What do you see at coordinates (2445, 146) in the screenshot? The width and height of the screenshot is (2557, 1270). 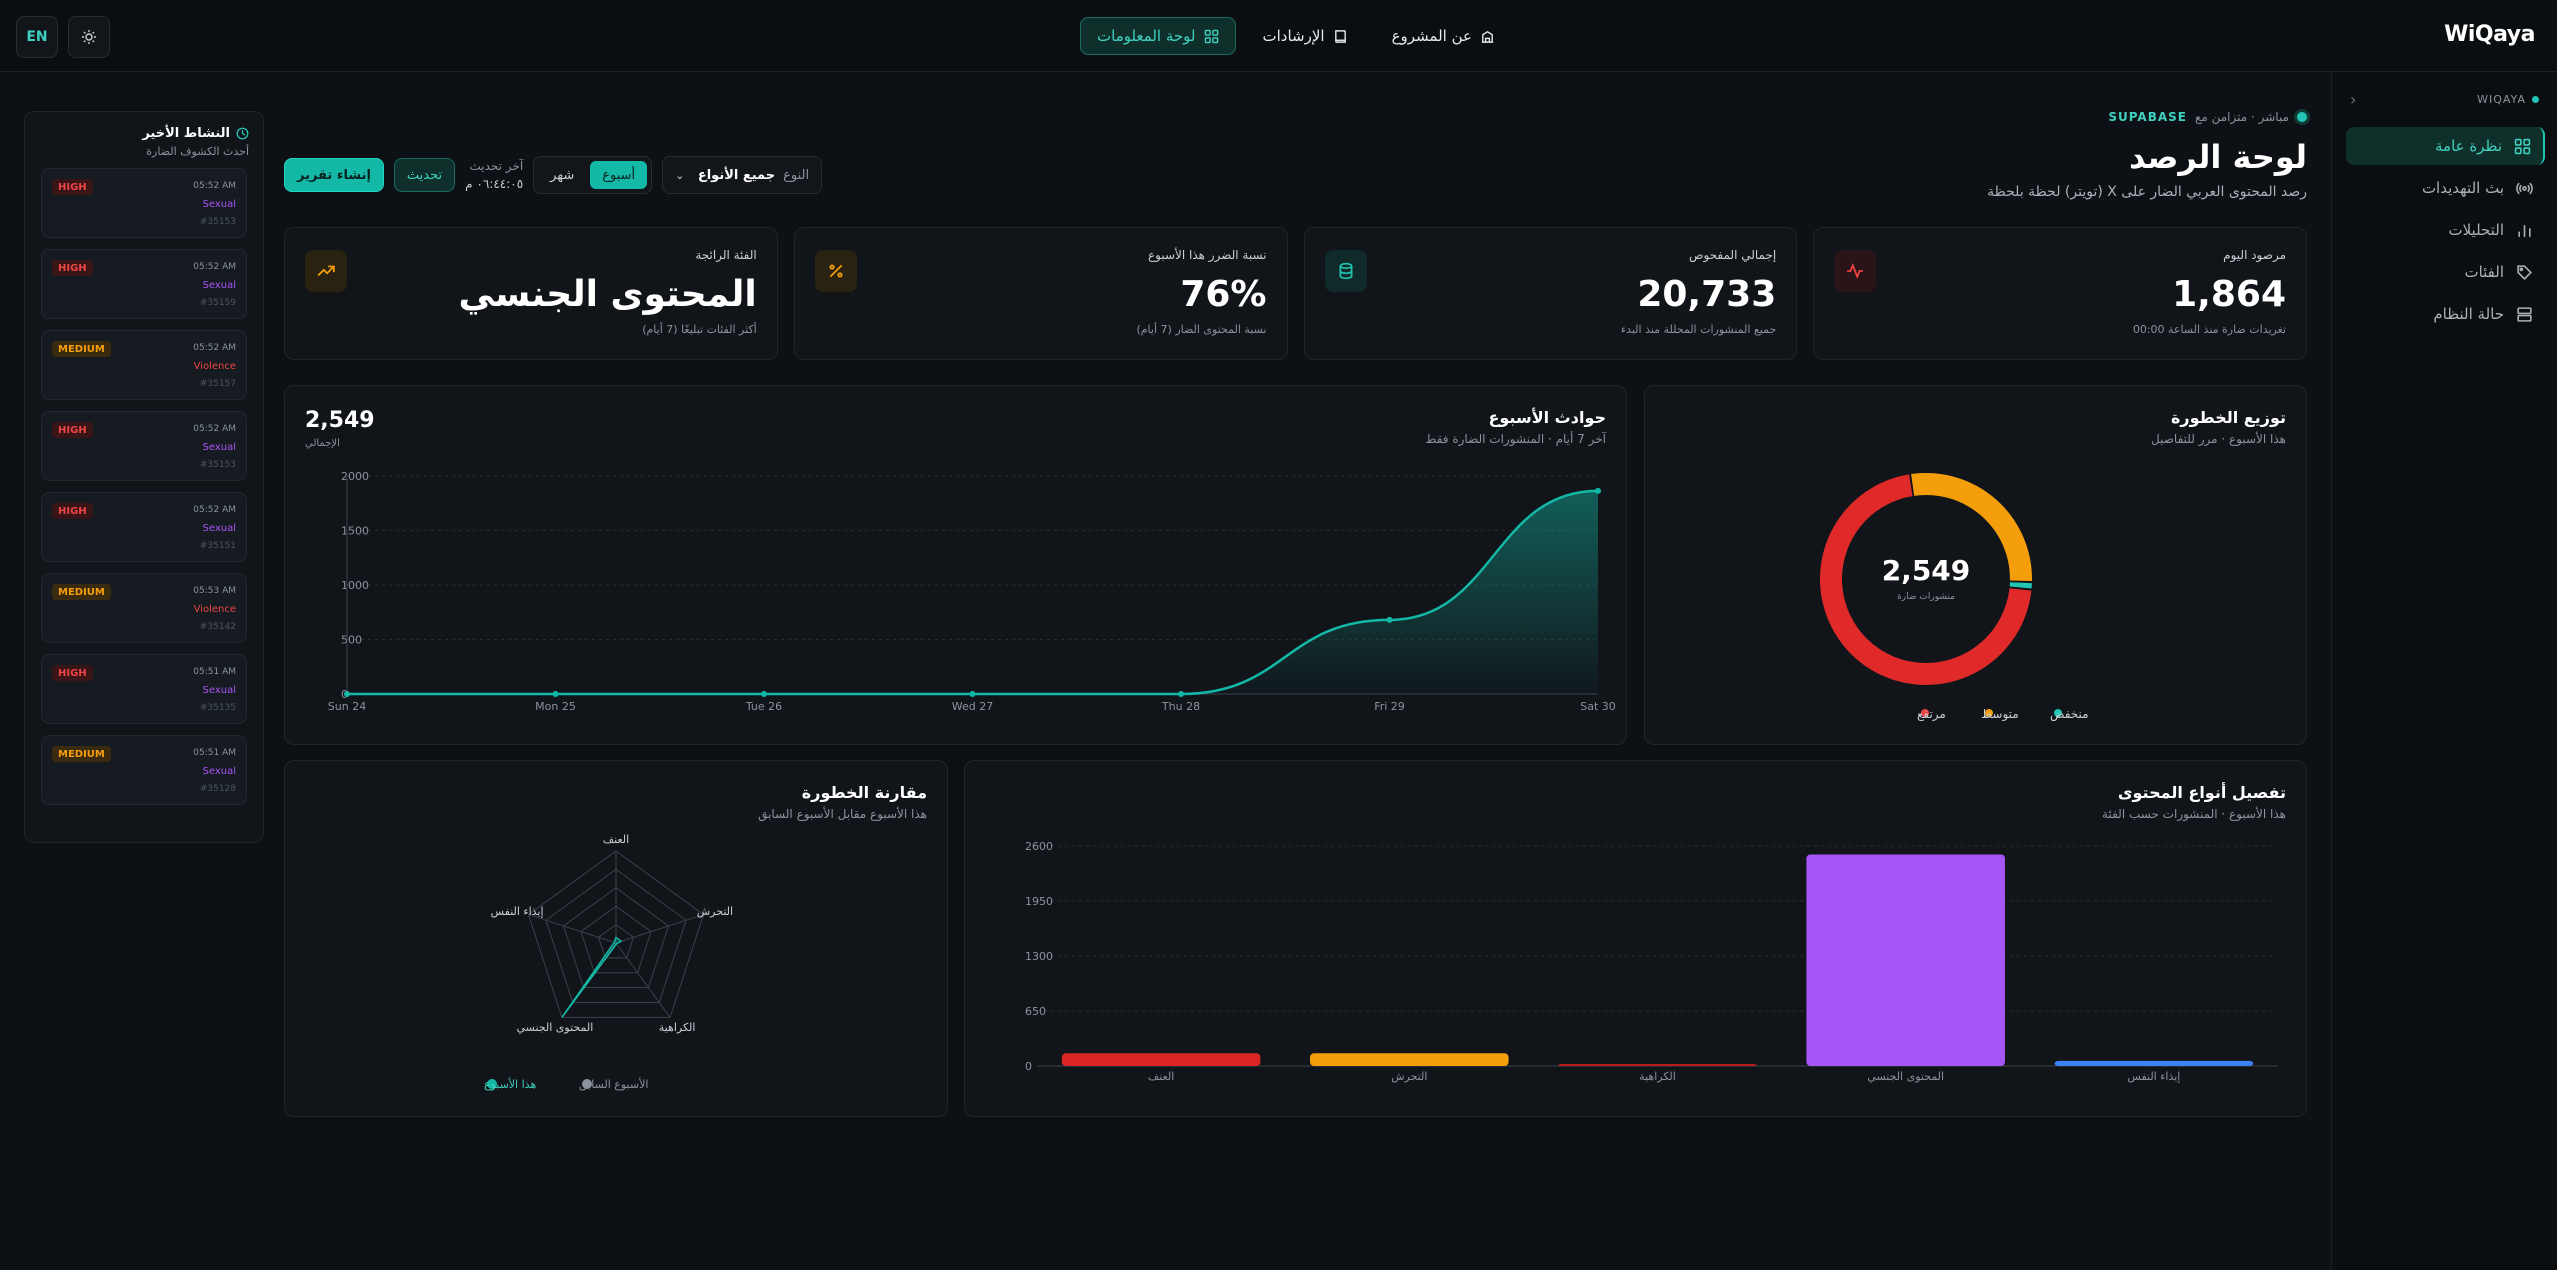 I see `sidebar-item-overview: نظرة عامة` at bounding box center [2445, 146].